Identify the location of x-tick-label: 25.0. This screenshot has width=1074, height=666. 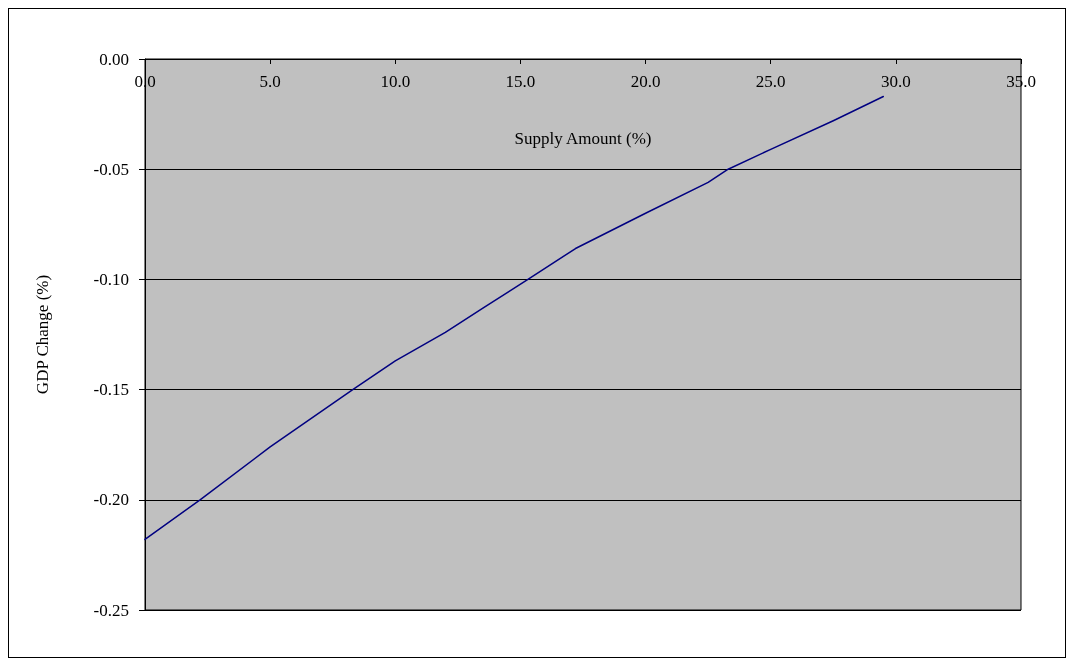
(770, 81).